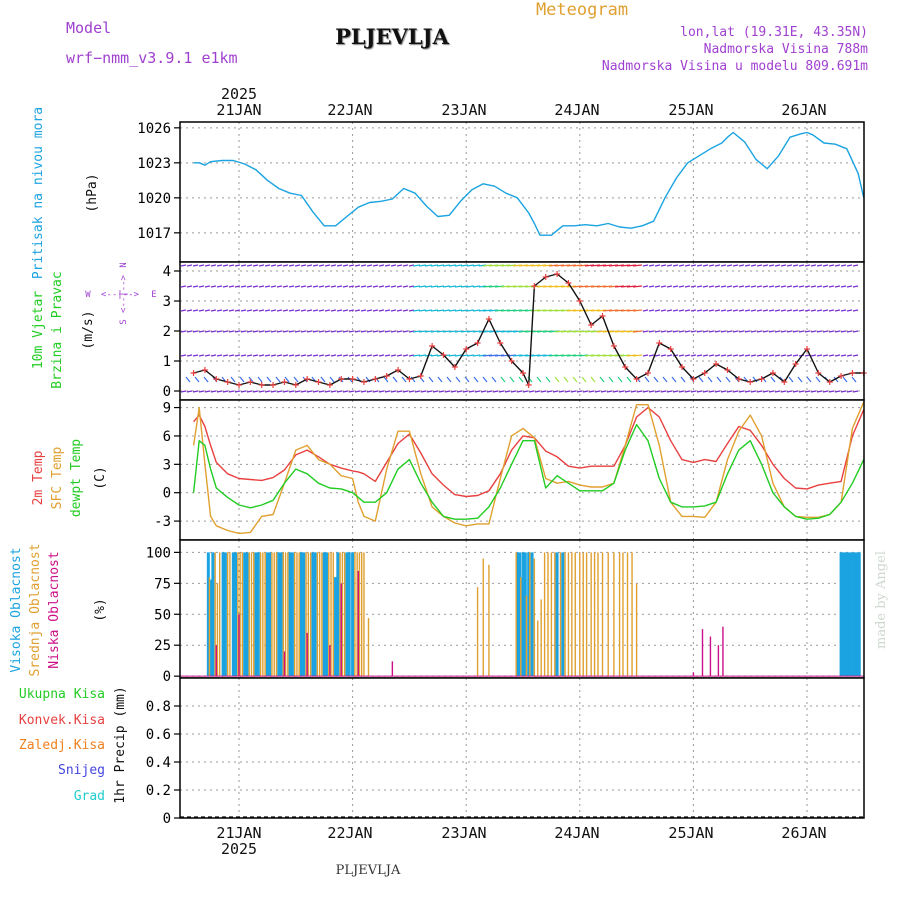  I want to click on bottom-date-label: 23JAN, so click(463, 833).